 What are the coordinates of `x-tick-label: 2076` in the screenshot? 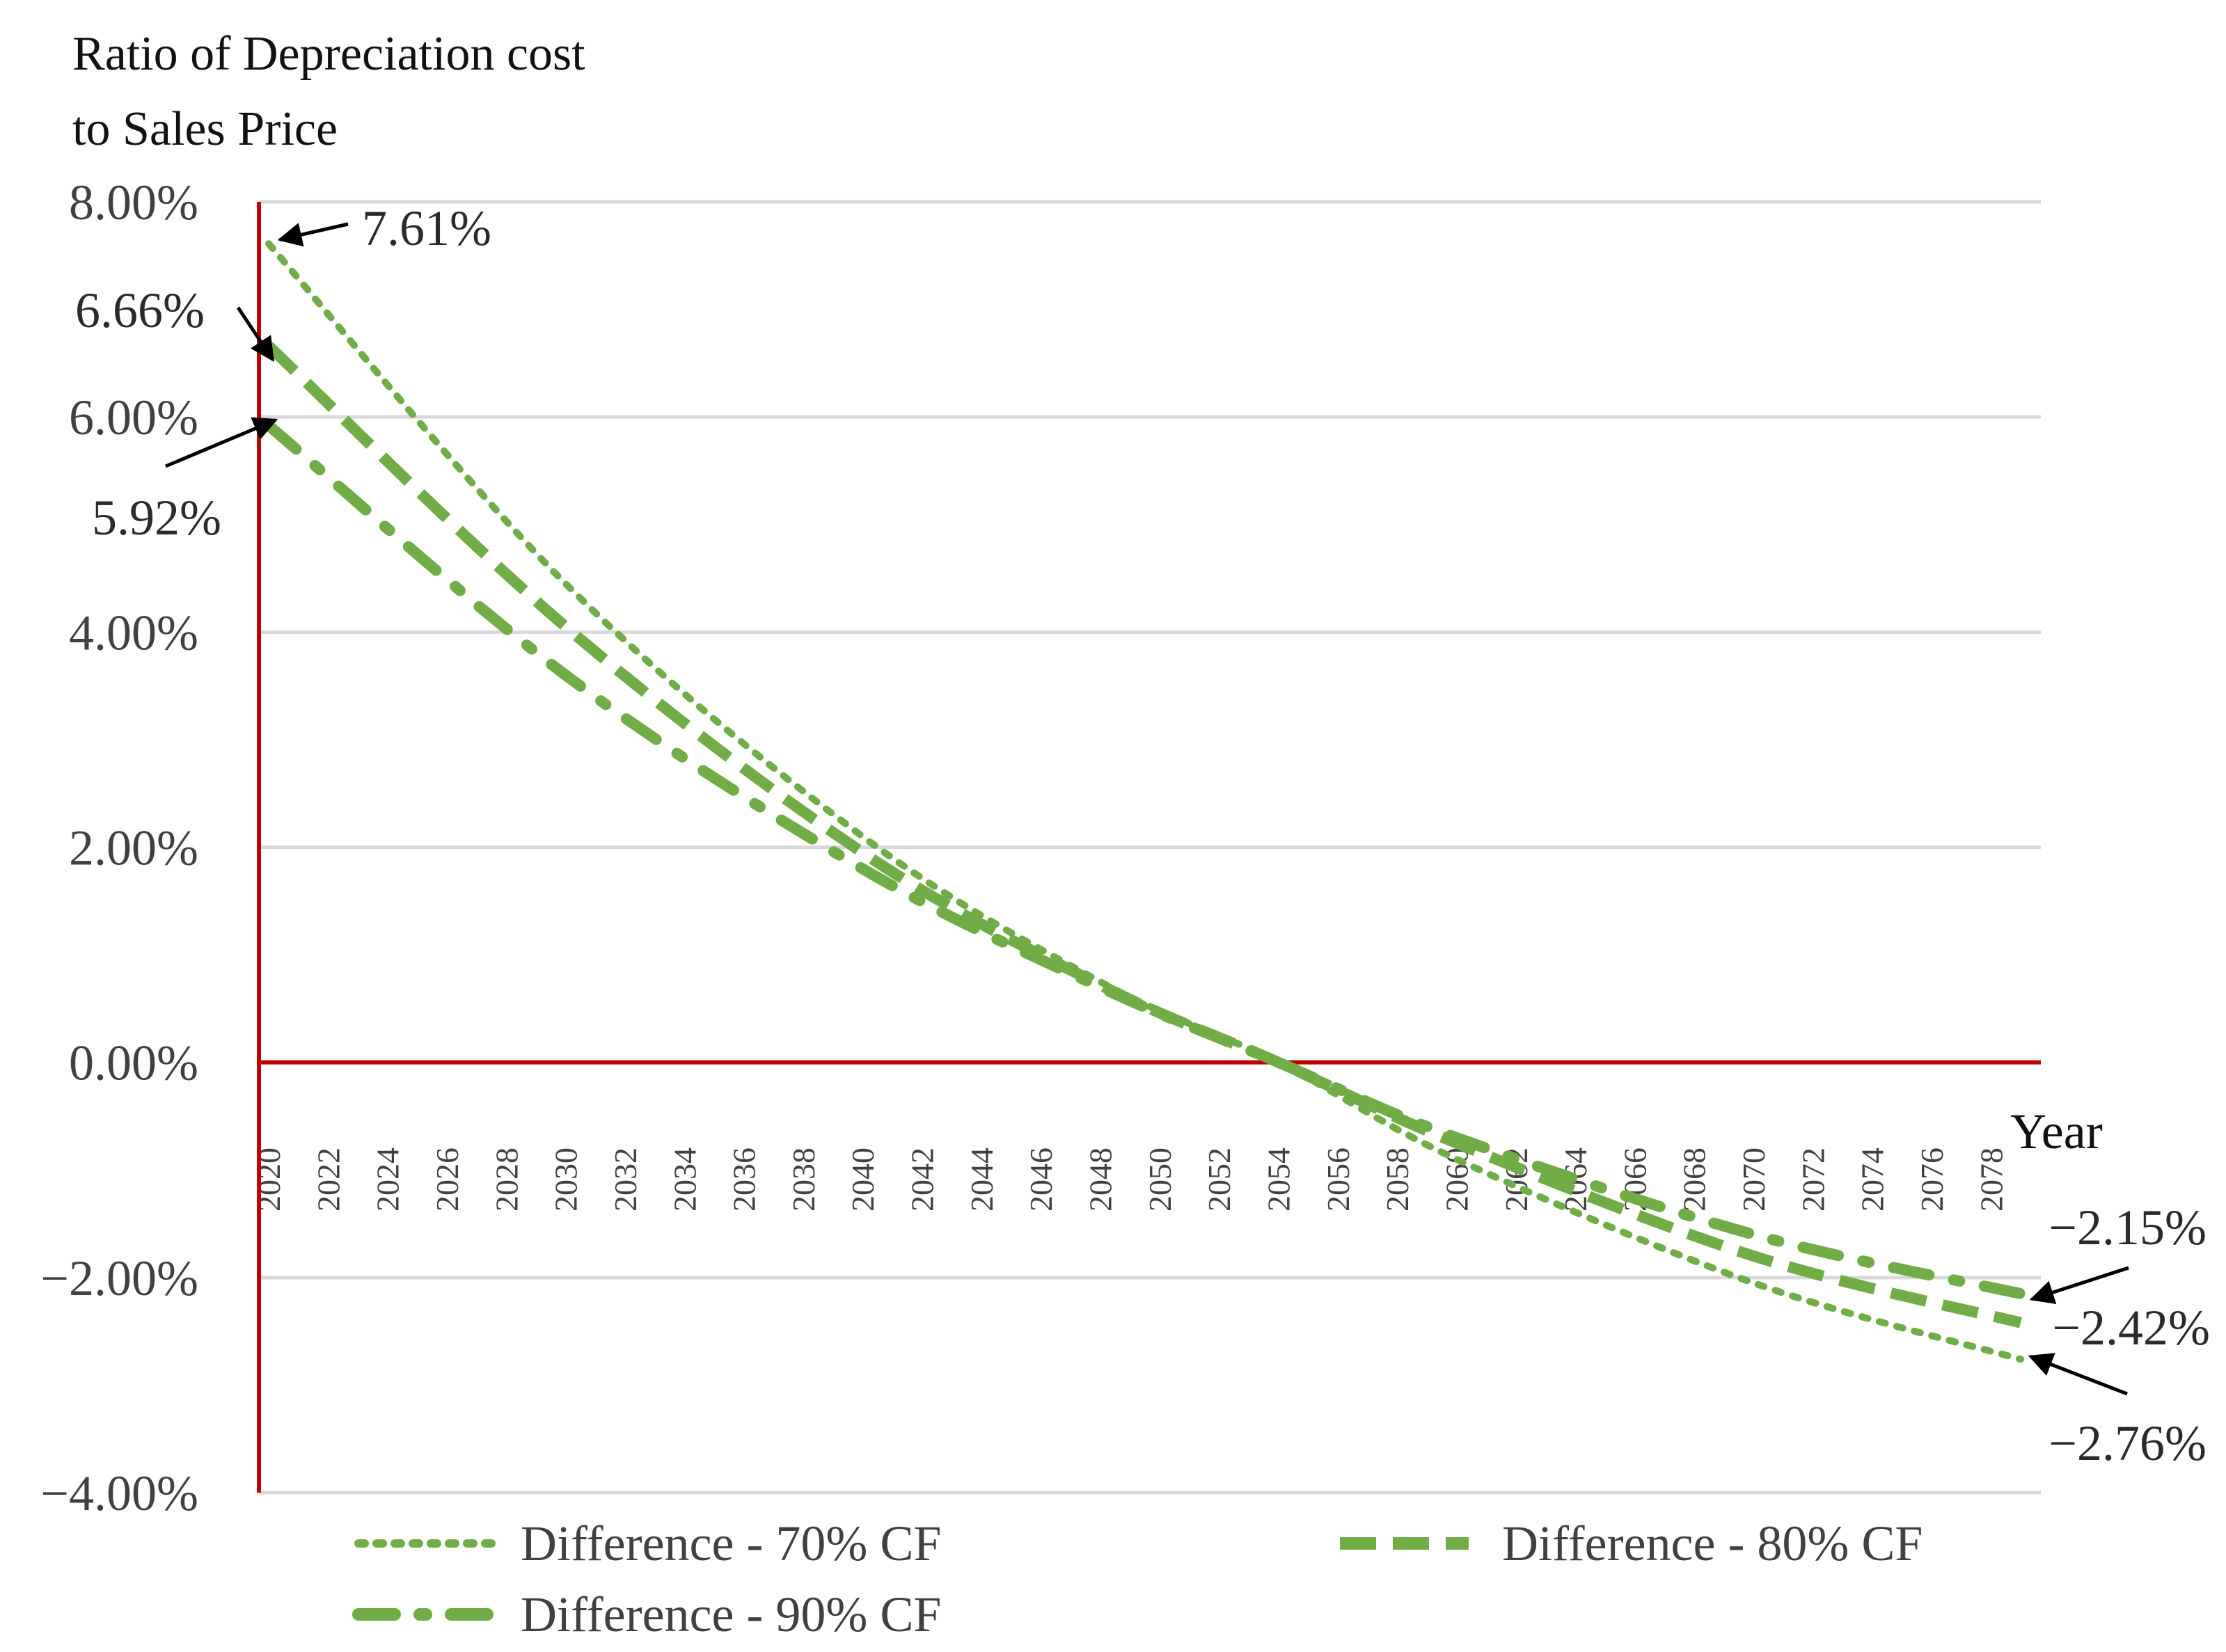 It's located at (1932, 1179).